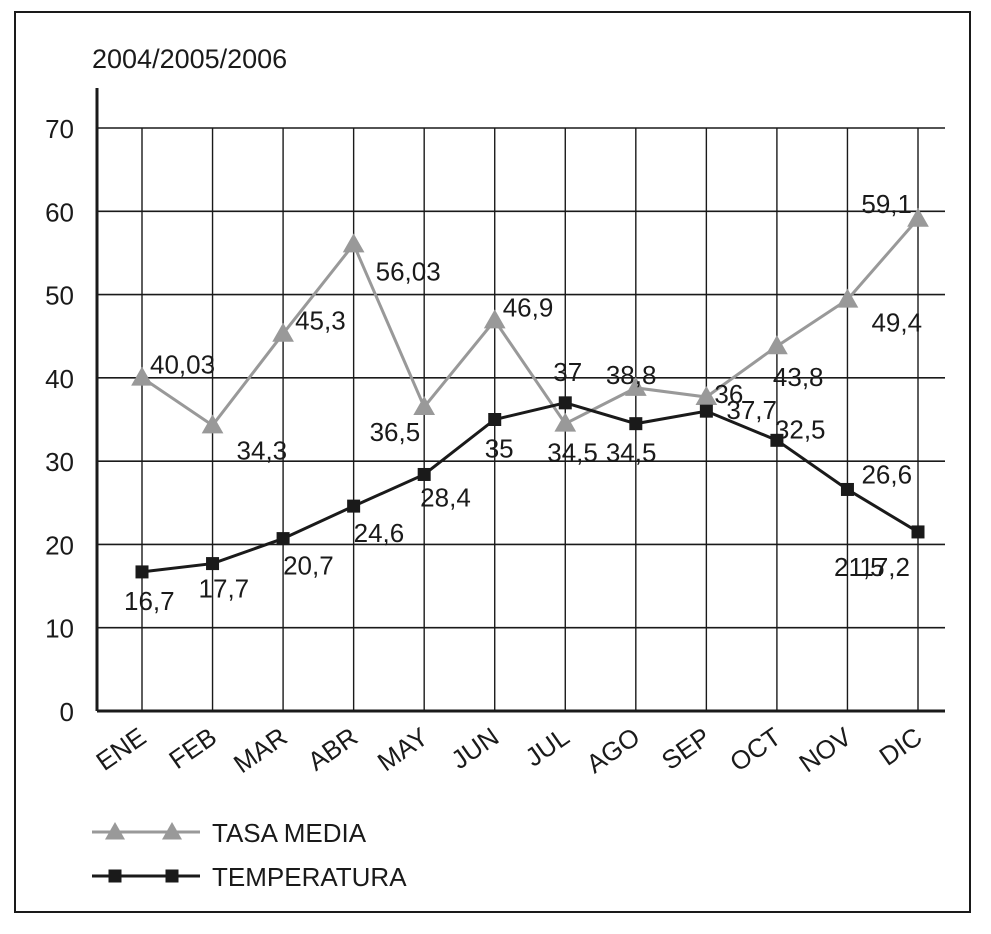 This screenshot has width=991, height=934. What do you see at coordinates (800, 429) in the screenshot?
I see `data-label: 32,5` at bounding box center [800, 429].